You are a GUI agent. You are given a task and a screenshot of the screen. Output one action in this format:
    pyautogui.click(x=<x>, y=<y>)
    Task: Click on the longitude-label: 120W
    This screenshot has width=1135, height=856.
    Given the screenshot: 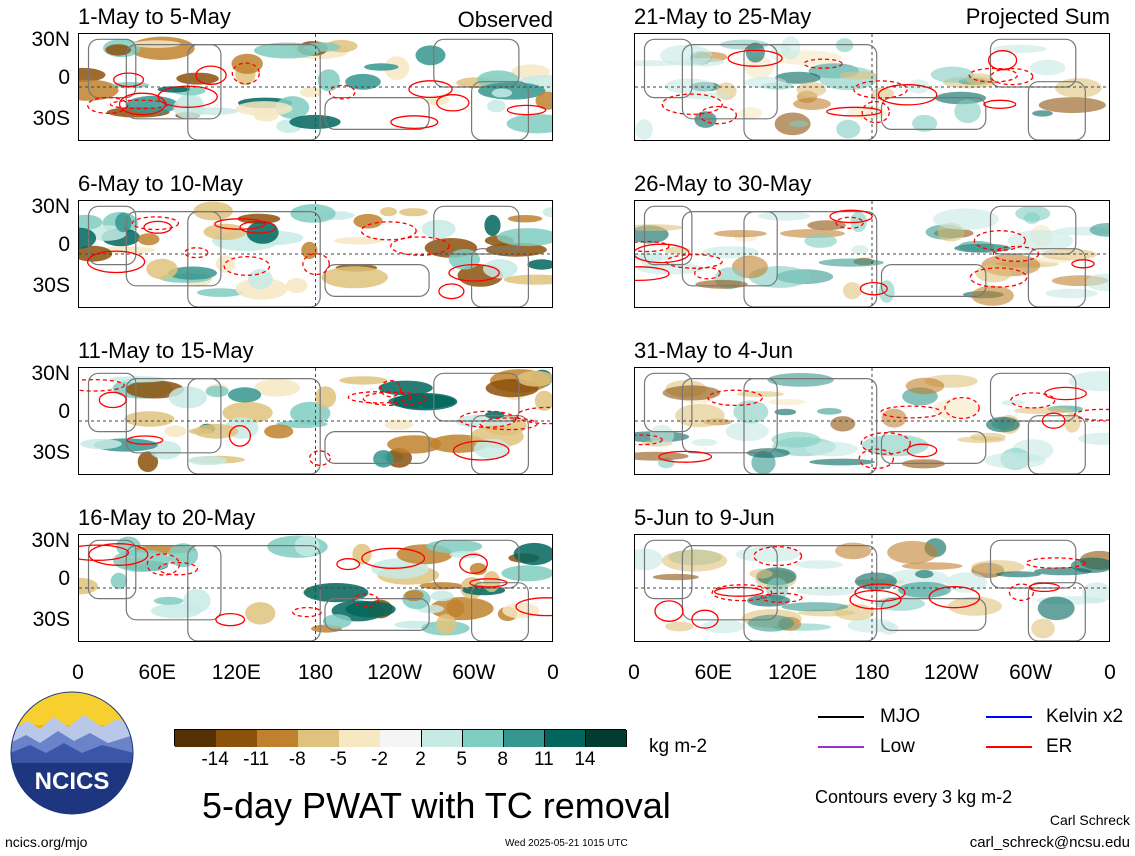 What is the action you would take?
    pyautogui.click(x=395, y=672)
    